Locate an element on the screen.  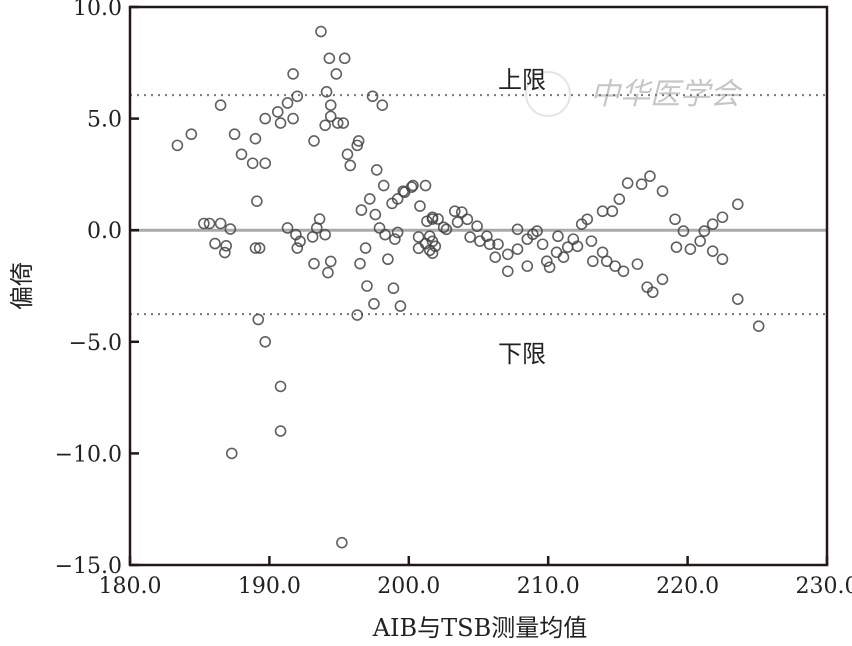
y-axis-label: 偏倚 is located at coordinates (22, 286).